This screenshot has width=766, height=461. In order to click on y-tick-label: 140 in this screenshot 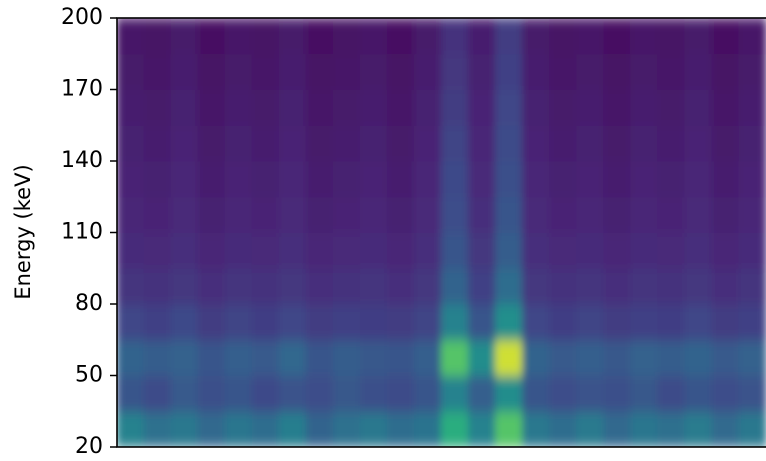, I will do `click(82, 160)`.